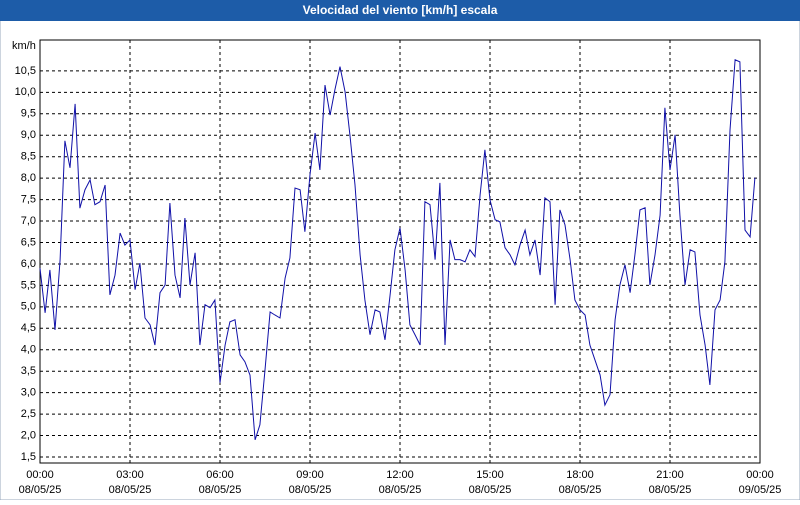  Describe the element at coordinates (40, 482) in the screenshot. I see `x-tick-label: 00:00 08/05/25` at that location.